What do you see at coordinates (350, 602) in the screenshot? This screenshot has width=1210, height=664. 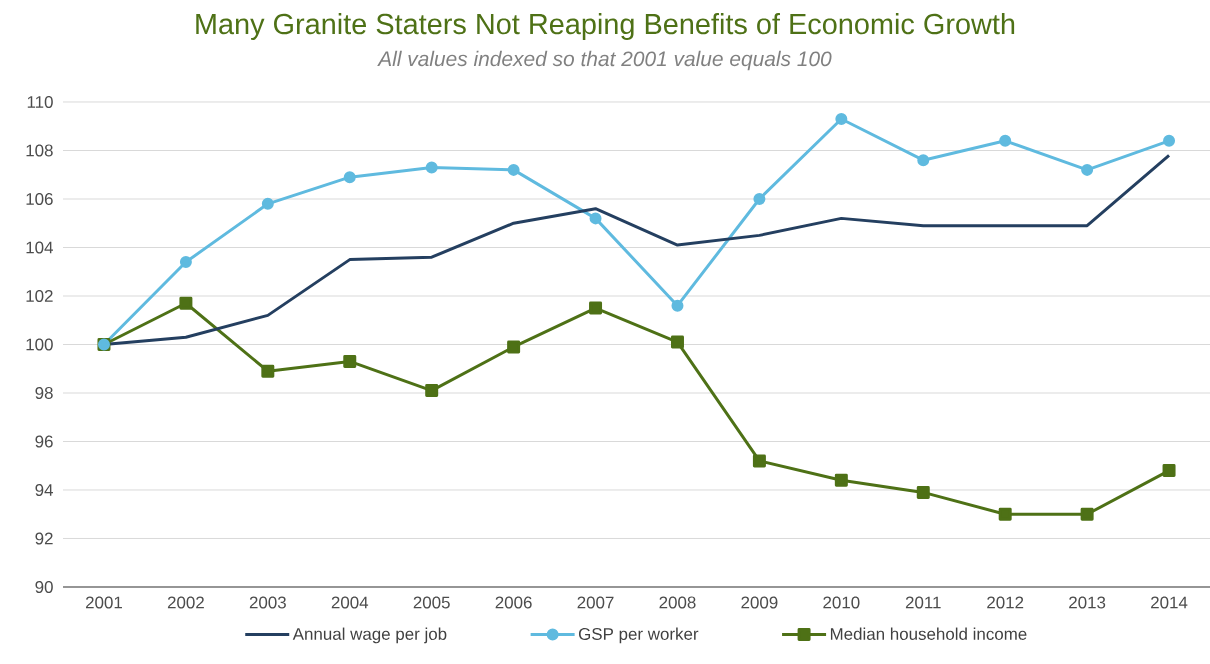 I see `x-tick-label: 2004` at bounding box center [350, 602].